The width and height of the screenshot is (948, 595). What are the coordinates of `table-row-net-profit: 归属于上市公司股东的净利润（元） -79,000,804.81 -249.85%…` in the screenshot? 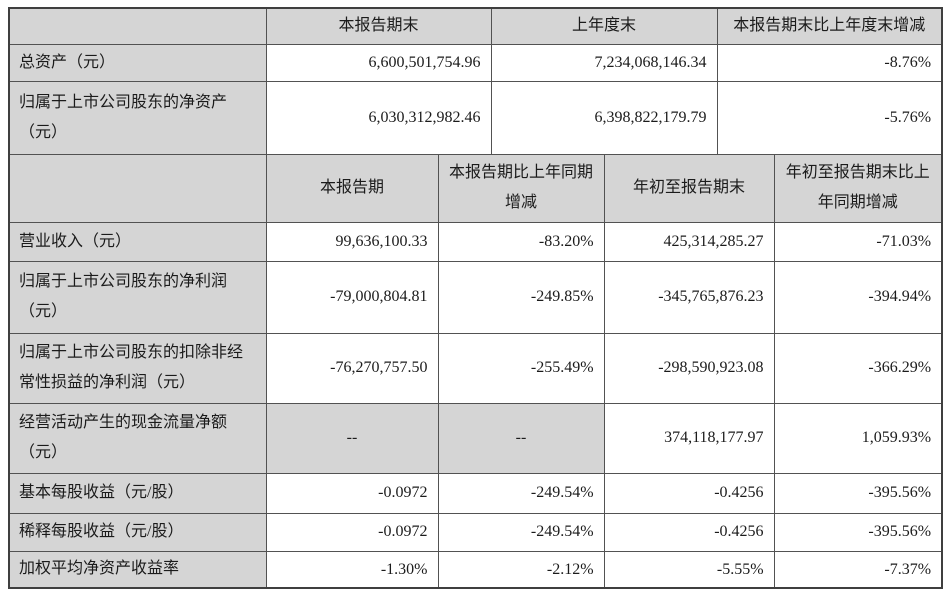 It's located at (475, 297).